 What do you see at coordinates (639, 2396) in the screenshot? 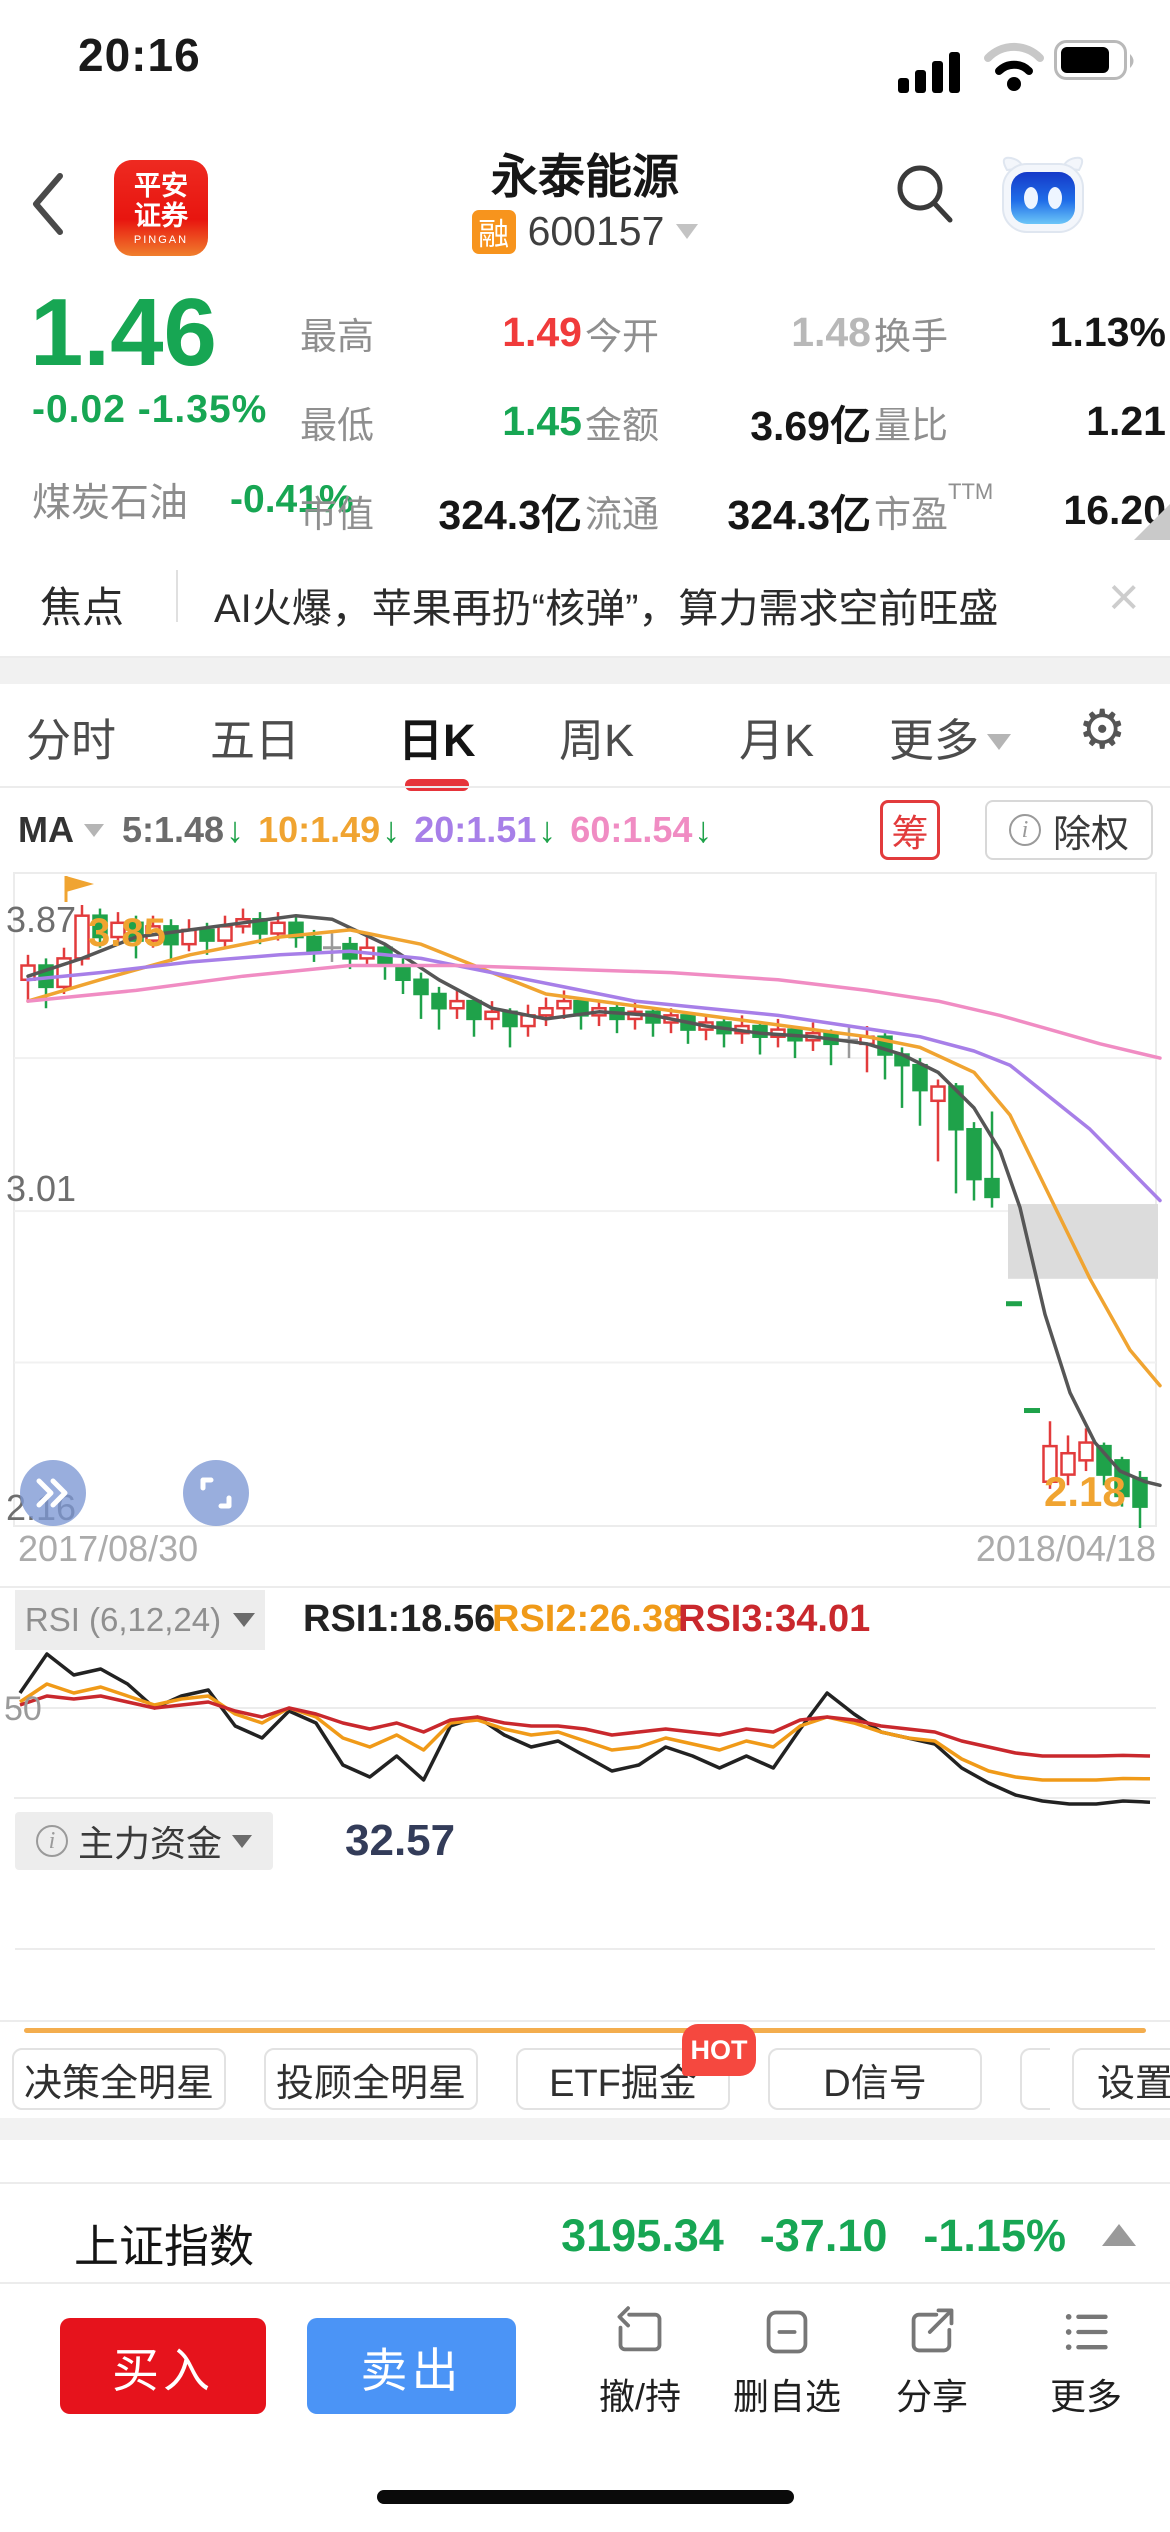
I see `action-label: 撤/持` at bounding box center [639, 2396].